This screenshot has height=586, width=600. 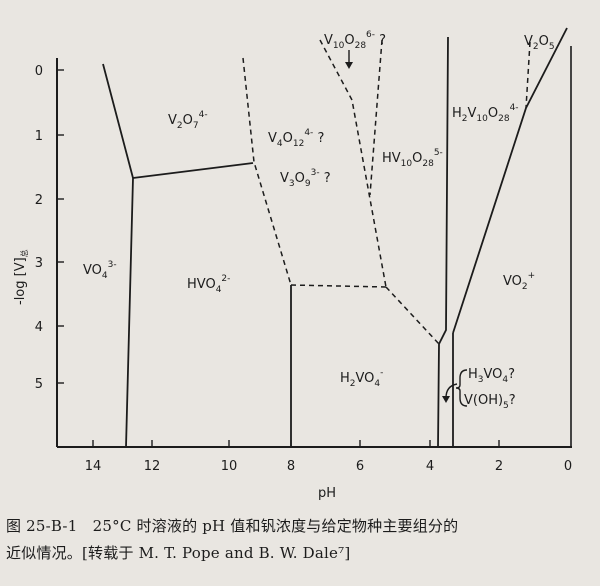 I want to click on x-tick-label: 0, so click(x=568, y=466).